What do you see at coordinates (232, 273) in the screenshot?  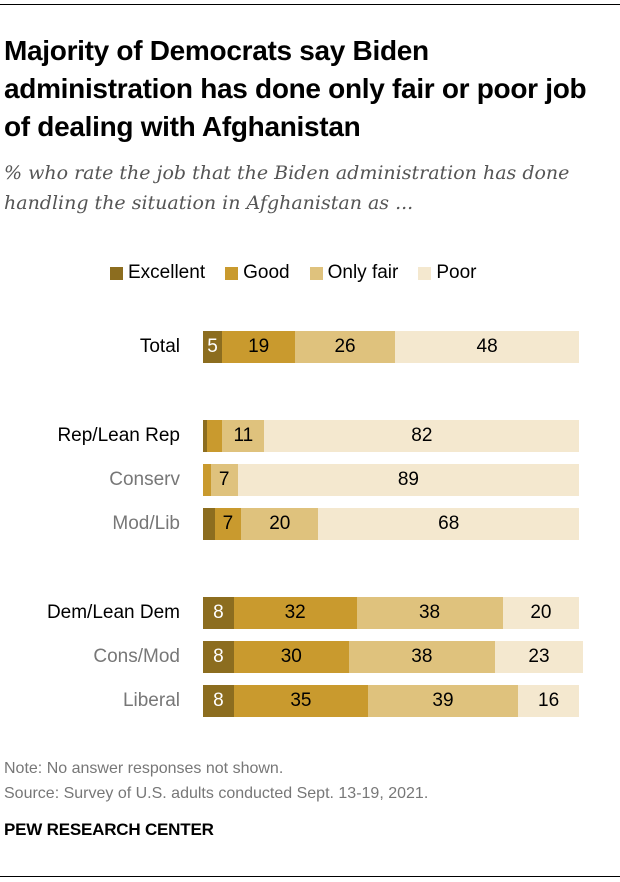 I see `legend-swatch-good` at bounding box center [232, 273].